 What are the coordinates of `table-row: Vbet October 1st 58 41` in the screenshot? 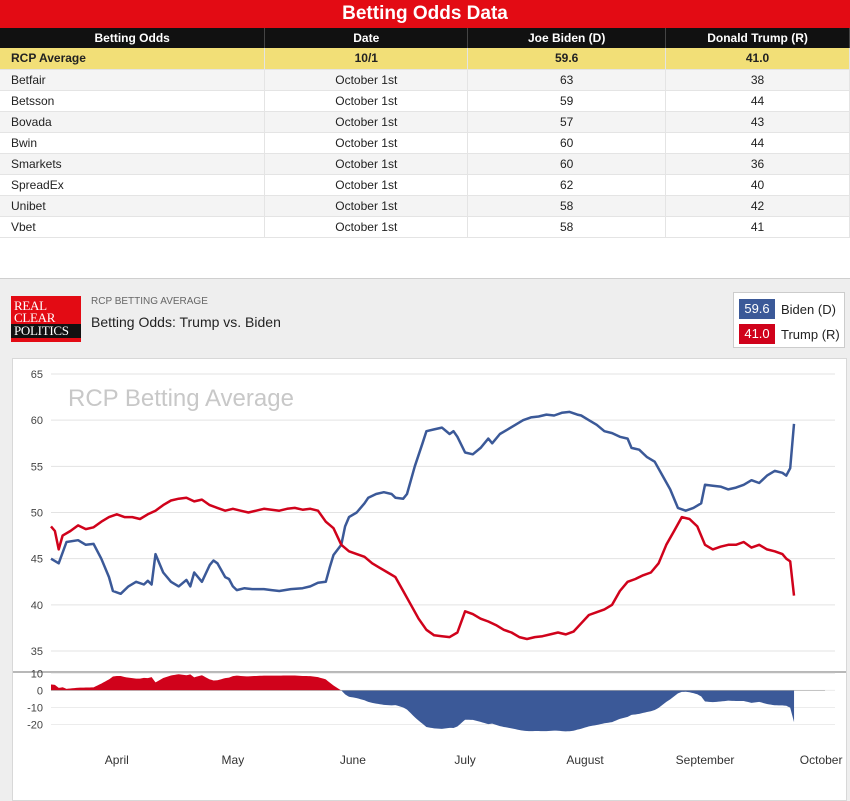 It's located at (425, 227).